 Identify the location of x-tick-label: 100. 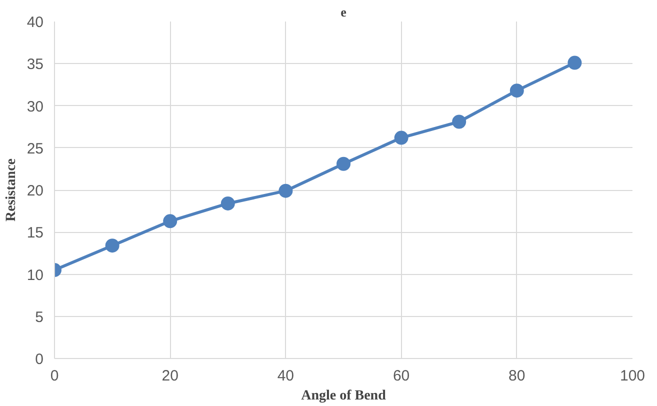
(633, 376).